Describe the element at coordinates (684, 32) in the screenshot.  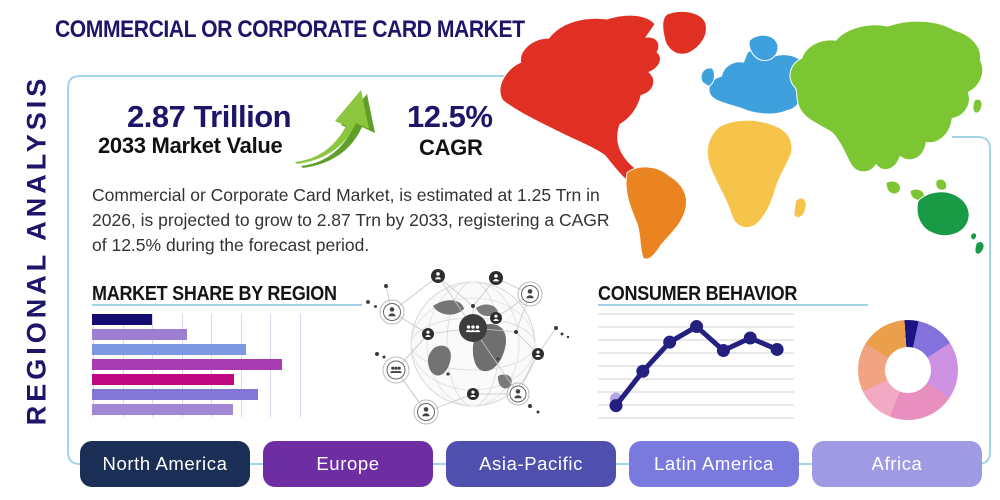
I see `map-region-greenland` at that location.